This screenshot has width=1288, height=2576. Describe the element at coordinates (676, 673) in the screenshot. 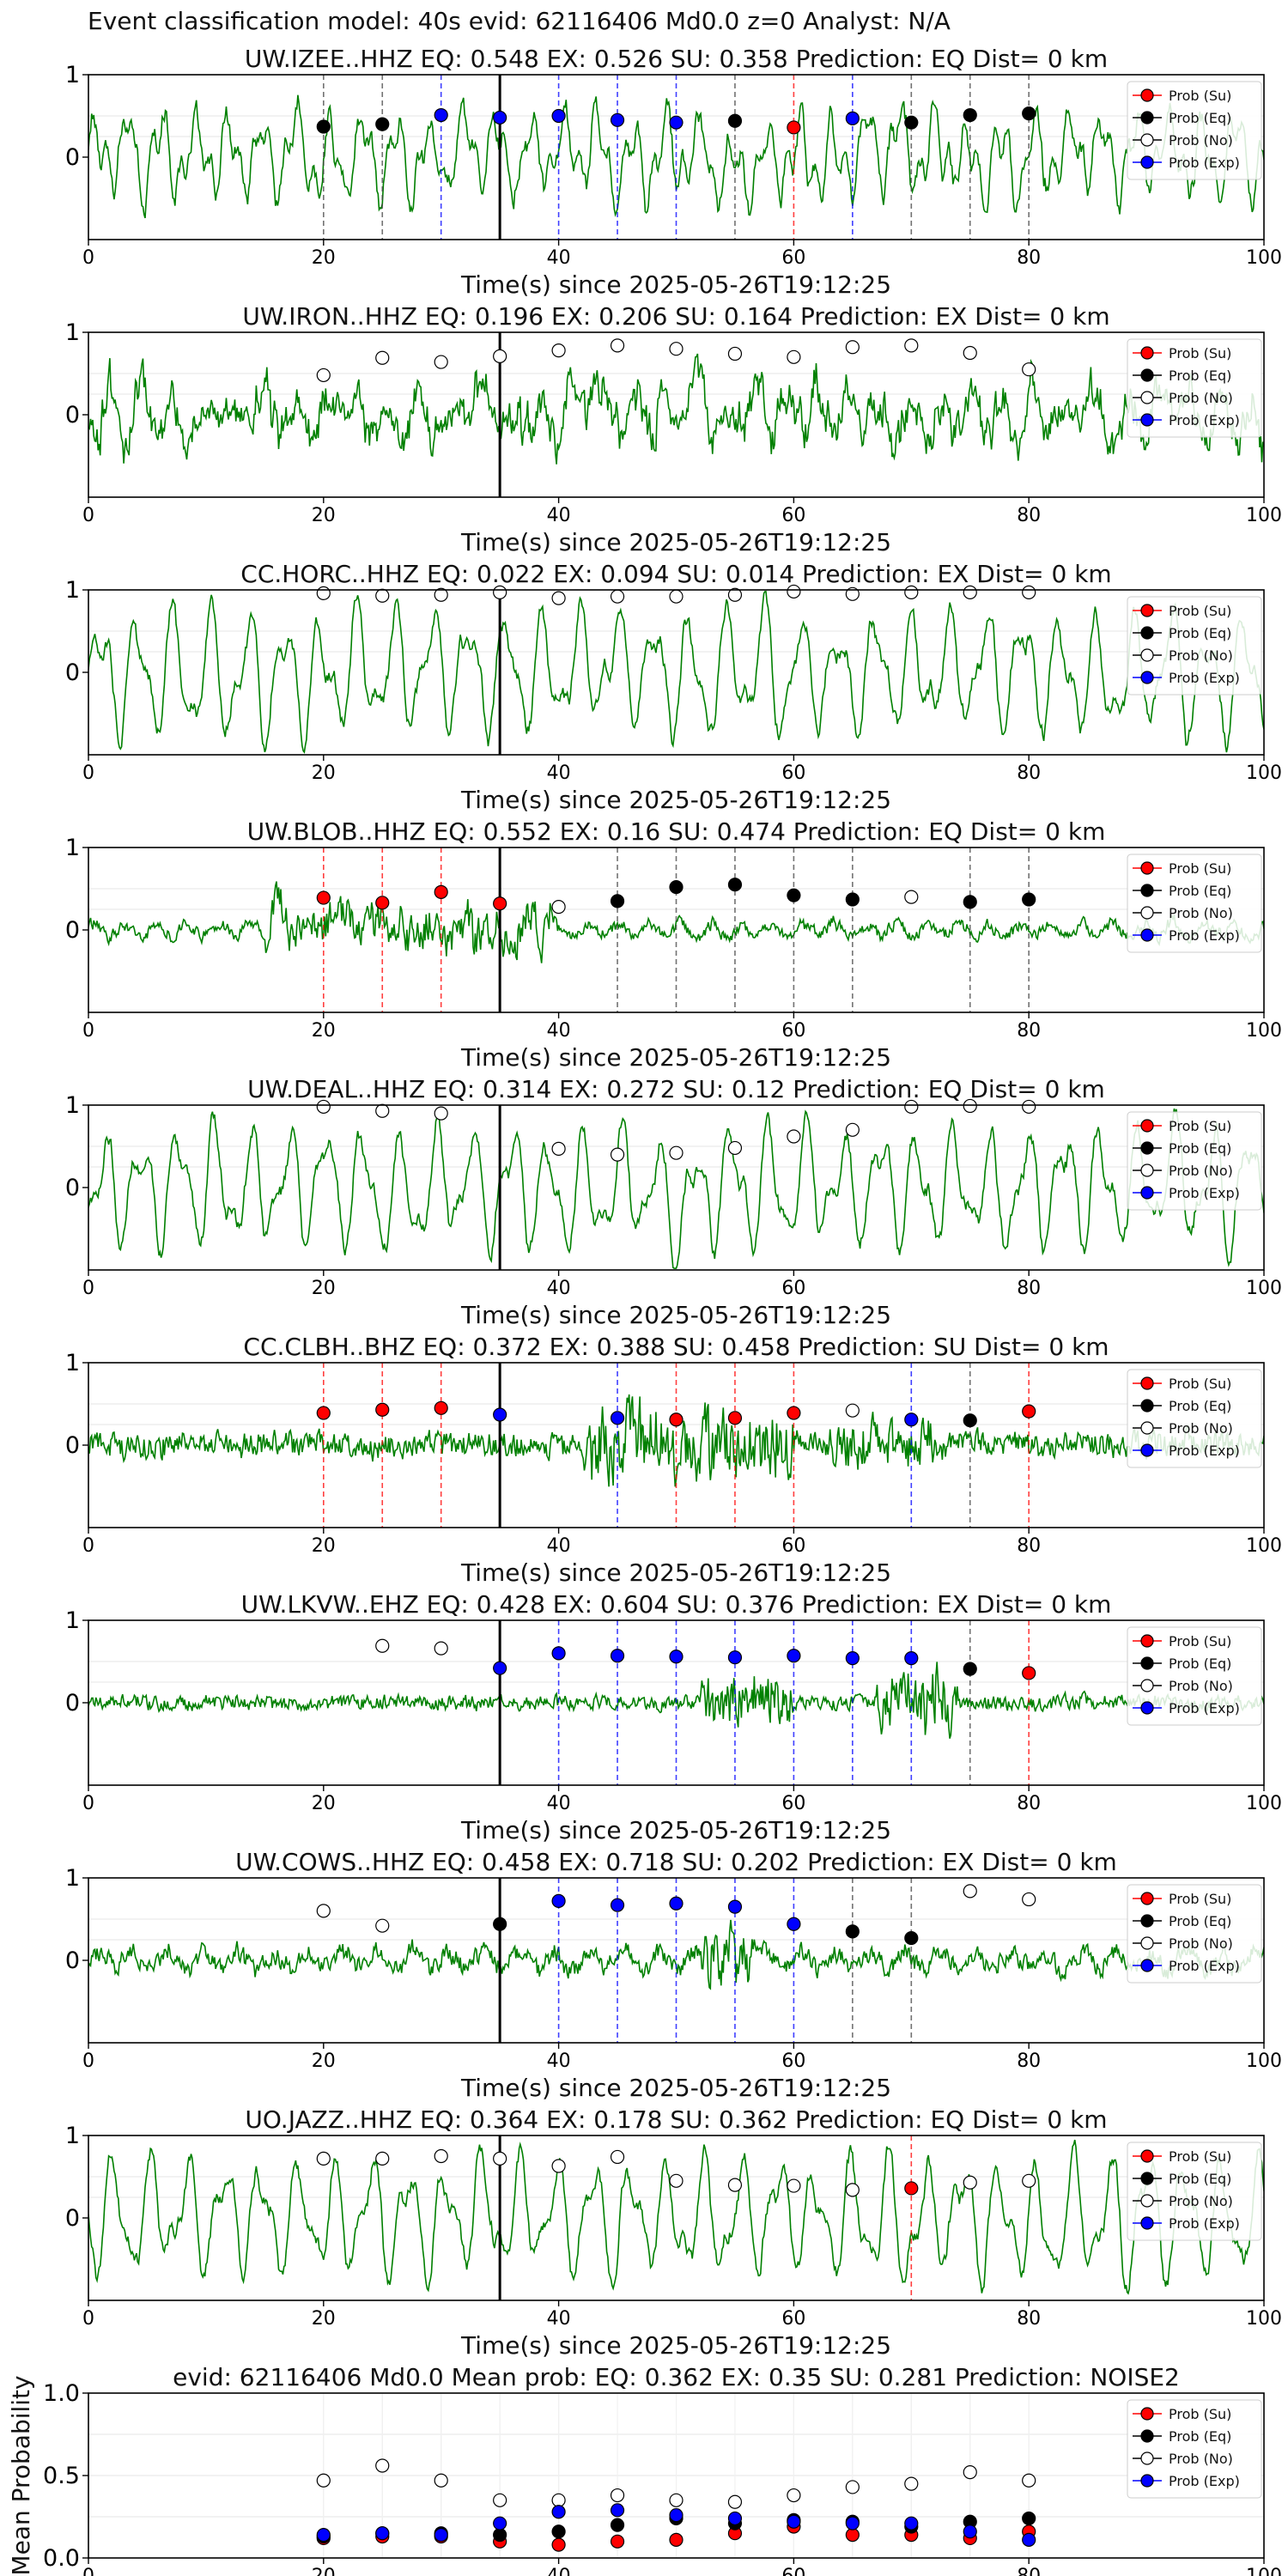

I see `axes-frame` at that location.